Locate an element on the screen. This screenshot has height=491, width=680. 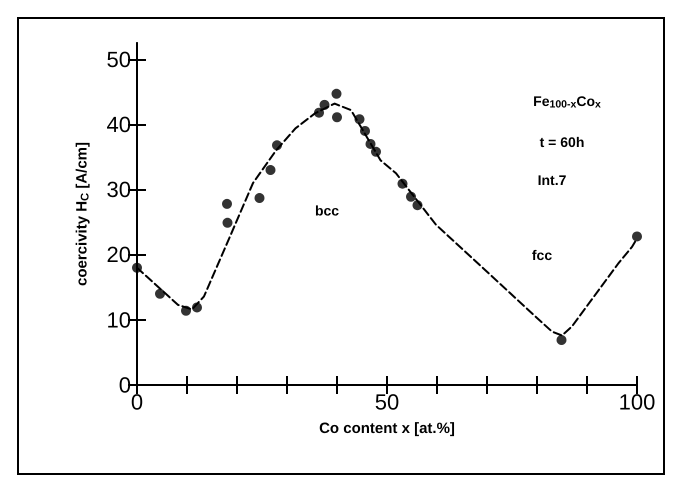
x-tick-label: 50 is located at coordinates (387, 402).